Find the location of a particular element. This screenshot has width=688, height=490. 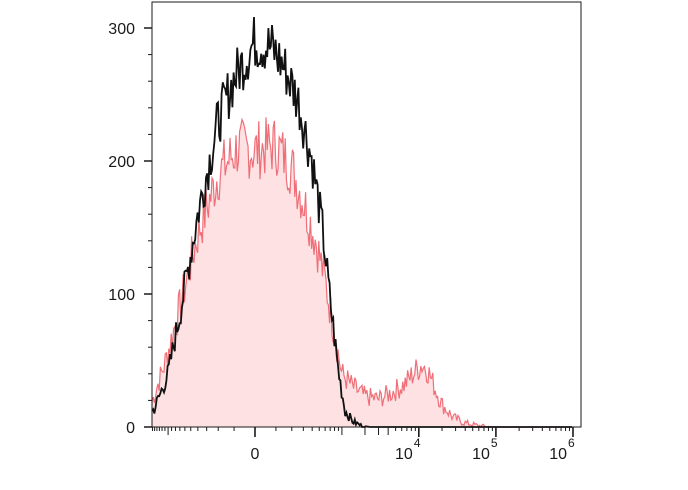

y-tick-label: 100 is located at coordinates (121, 295).